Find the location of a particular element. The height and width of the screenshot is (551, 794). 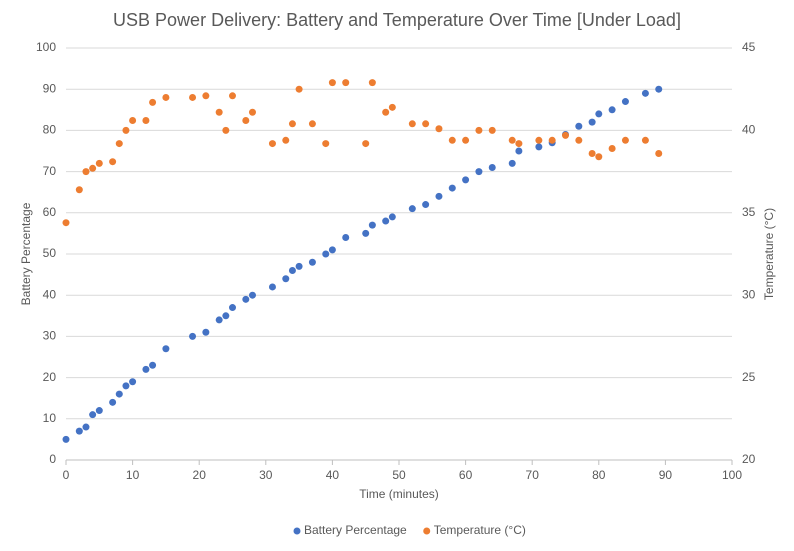

y2-axis-label: Temperature (°C) is located at coordinates (769, 254).